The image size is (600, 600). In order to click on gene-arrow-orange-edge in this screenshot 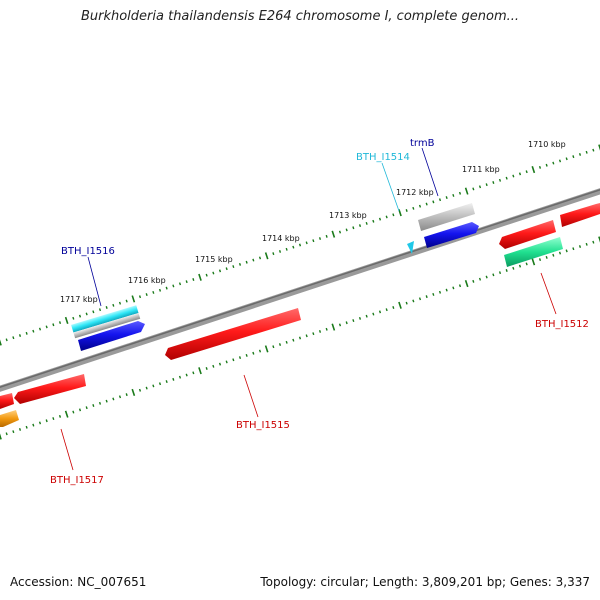, I will do `click(9, 418)`.